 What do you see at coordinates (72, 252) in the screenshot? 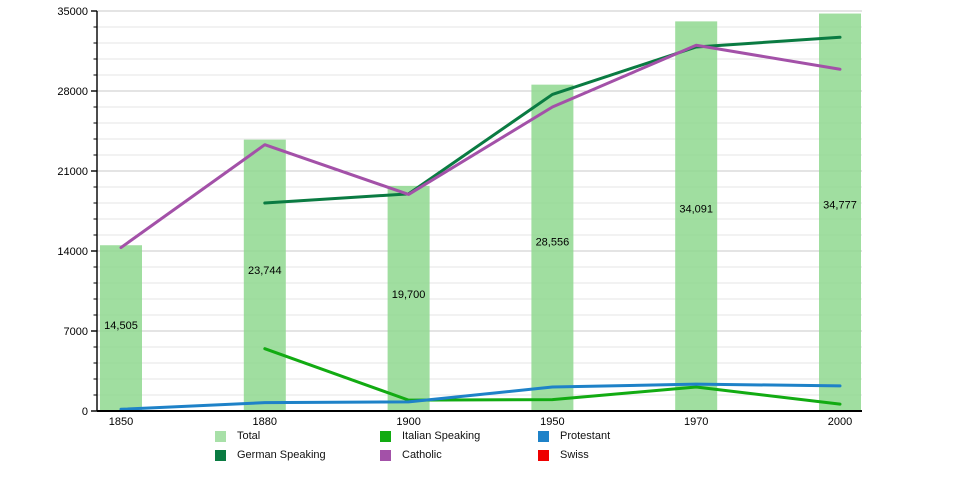
I see `y-tick-label: 14000` at bounding box center [72, 252].